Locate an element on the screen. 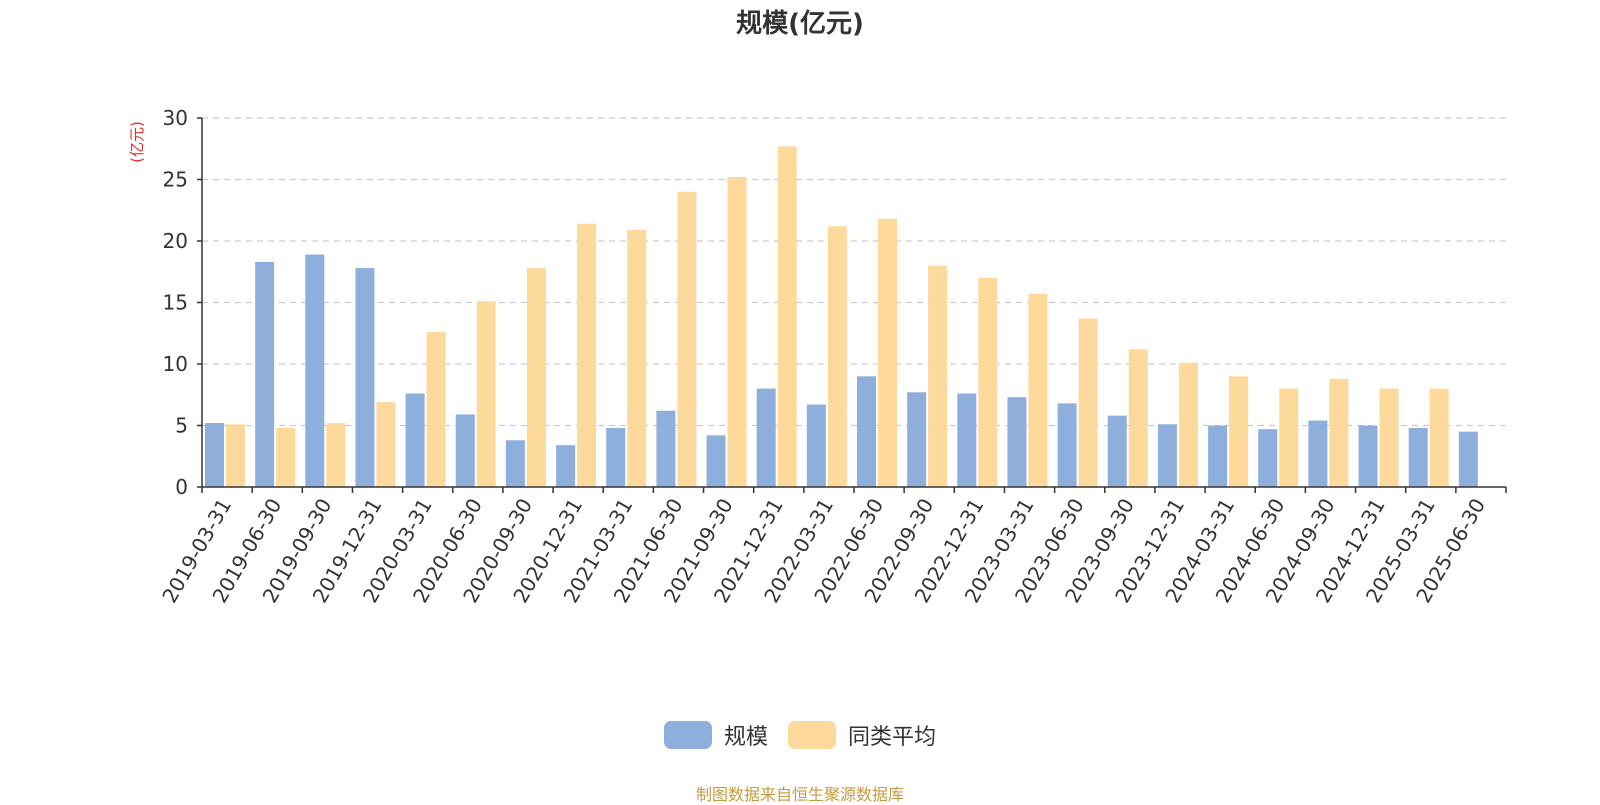  y-axis-label: (亿元) is located at coordinates (137, 142).